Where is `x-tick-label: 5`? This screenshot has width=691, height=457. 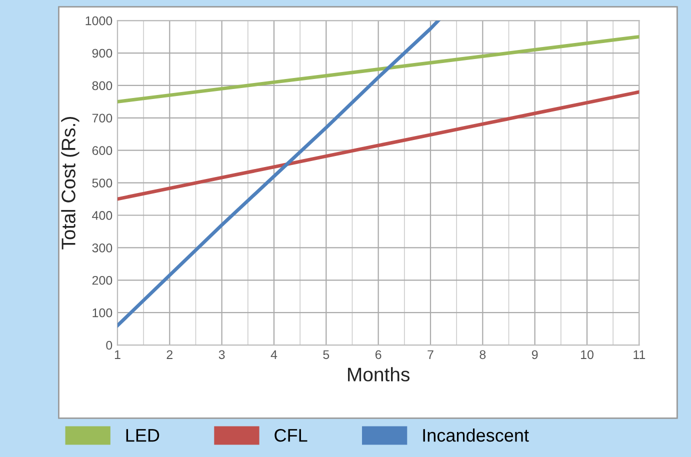 x-tick-label: 5 is located at coordinates (326, 355).